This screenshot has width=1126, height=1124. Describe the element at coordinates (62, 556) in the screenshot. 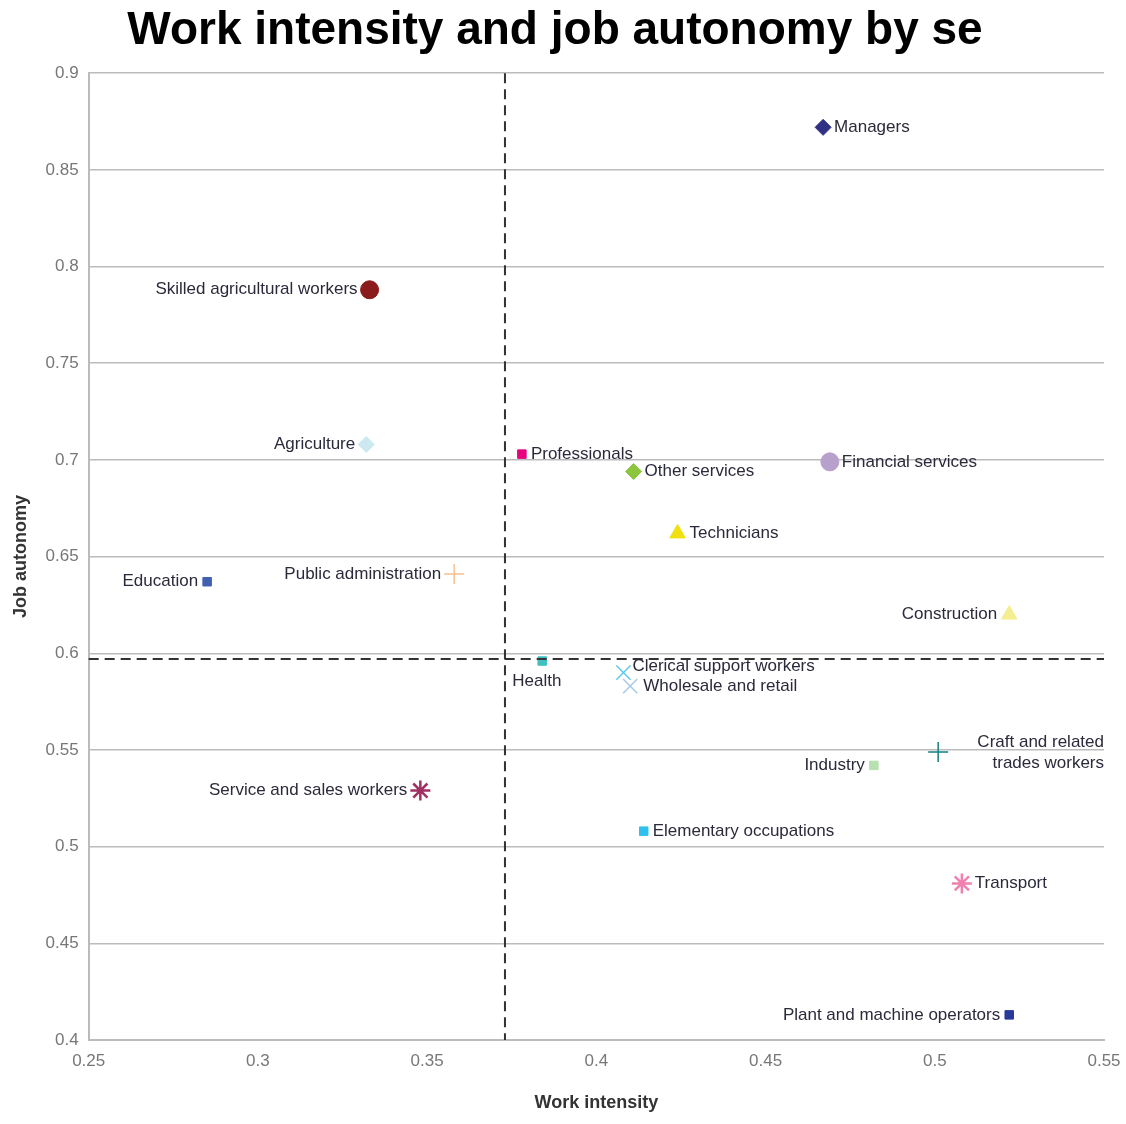

I see `y-tick-label: 0.65` at that location.